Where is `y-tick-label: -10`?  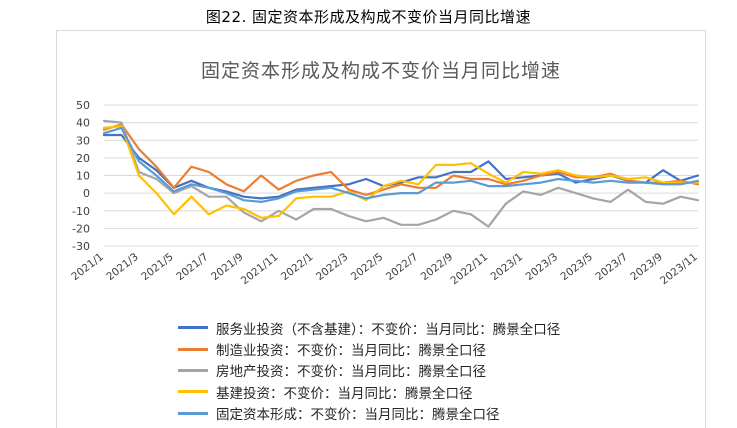
y-tick-label: -10 is located at coordinates (81, 211).